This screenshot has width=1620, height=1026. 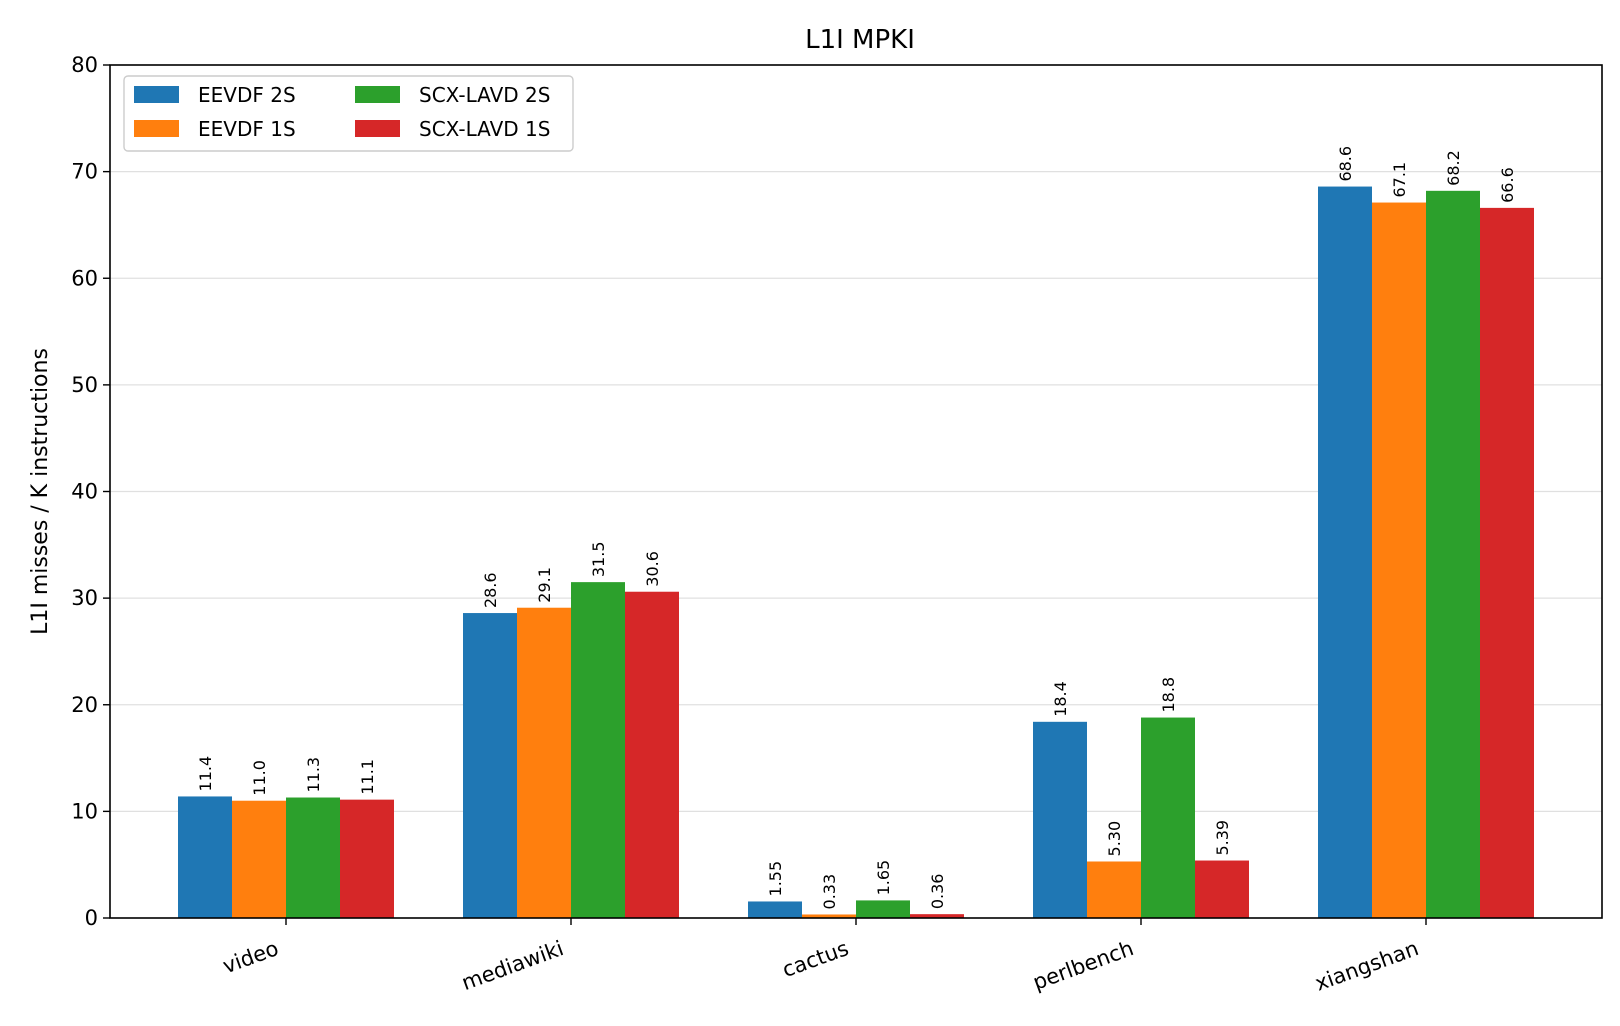 I want to click on y-tick-label: 30, so click(x=84, y=598).